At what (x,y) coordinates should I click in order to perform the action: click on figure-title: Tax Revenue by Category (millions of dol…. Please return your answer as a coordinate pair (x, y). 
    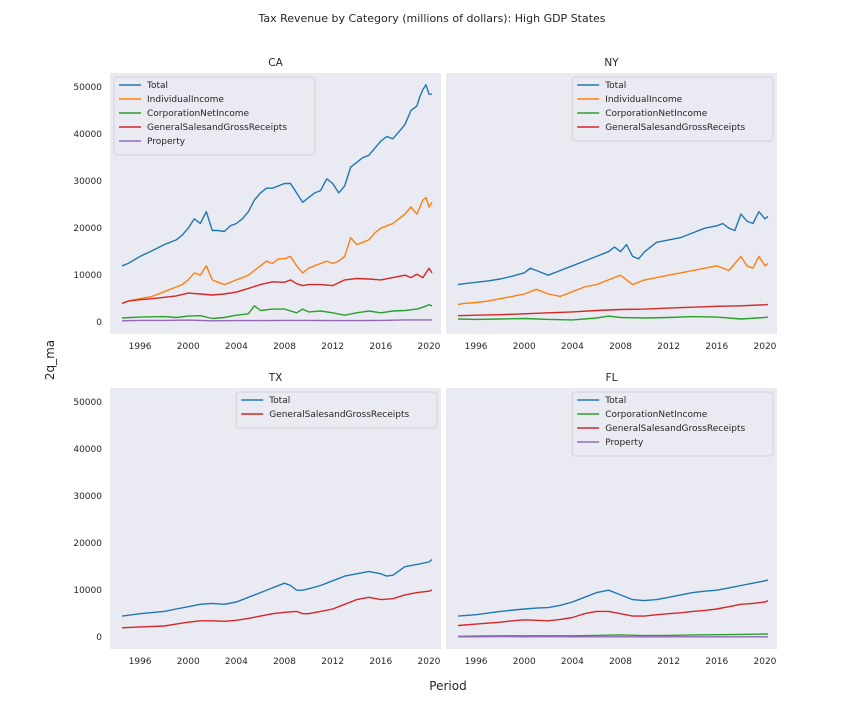
    Looking at the image, I should click on (431, 18).